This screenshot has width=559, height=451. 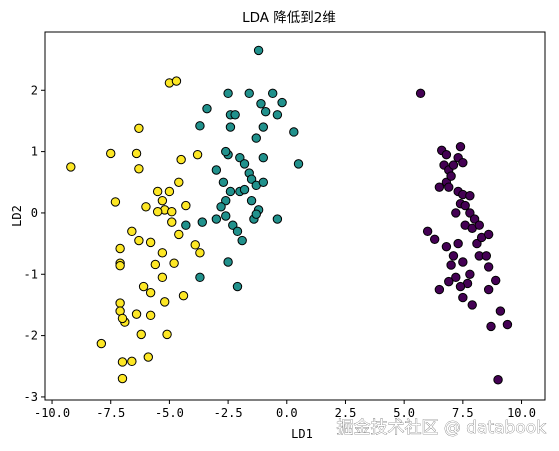 What do you see at coordinates (289, 18) in the screenshot?
I see `chart-title: LDA 降低到2维` at bounding box center [289, 18].